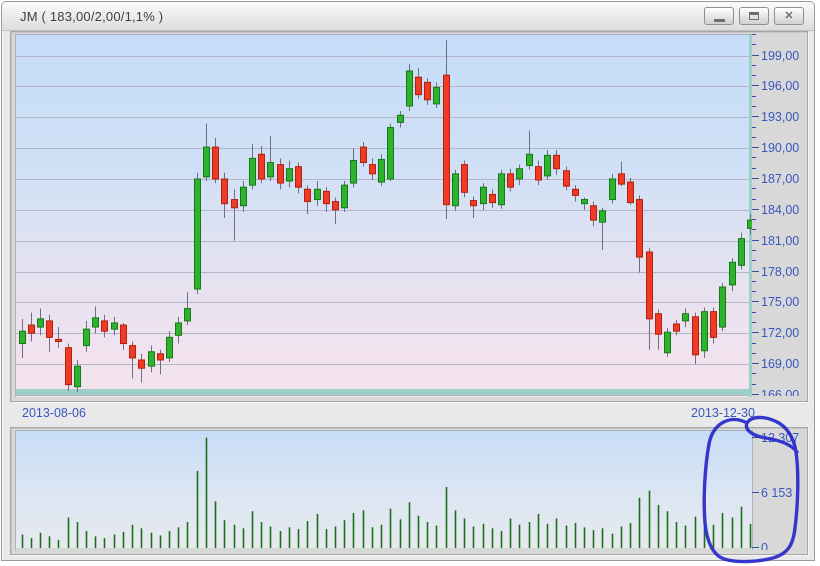 Image resolution: width=820 pixels, height=566 pixels. I want to click on minimize-button, so click(719, 16).